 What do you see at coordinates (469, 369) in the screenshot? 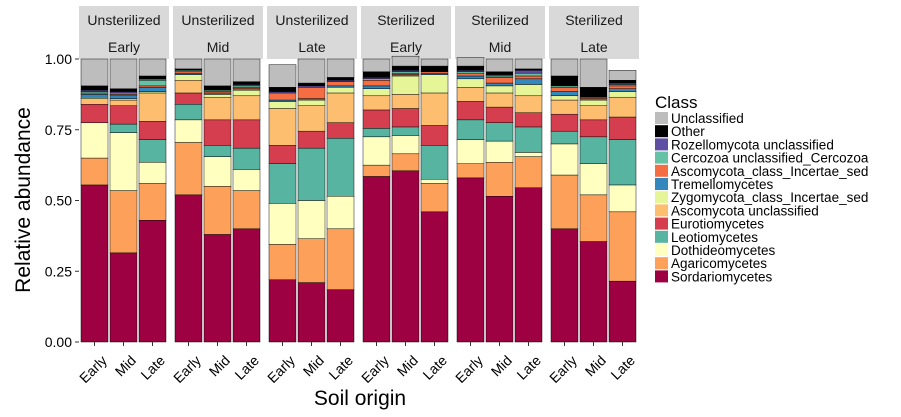
I see `x-tick-label: Early` at bounding box center [469, 369].